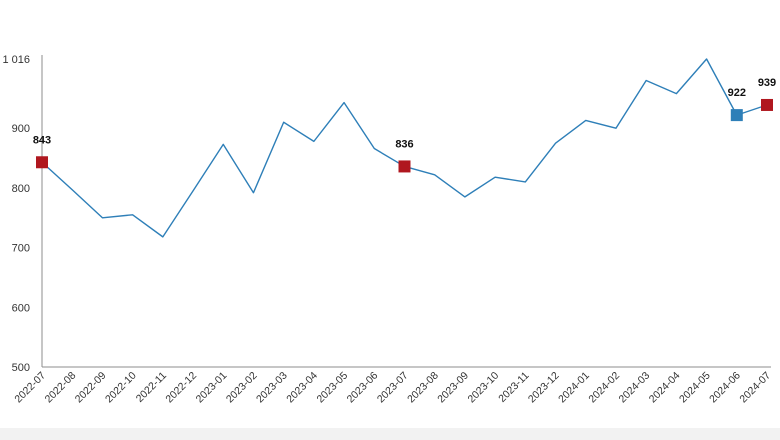 This screenshot has width=780, height=440. Describe the element at coordinates (363, 388) in the screenshot. I see `x-tick-label: 2023-06` at that location.